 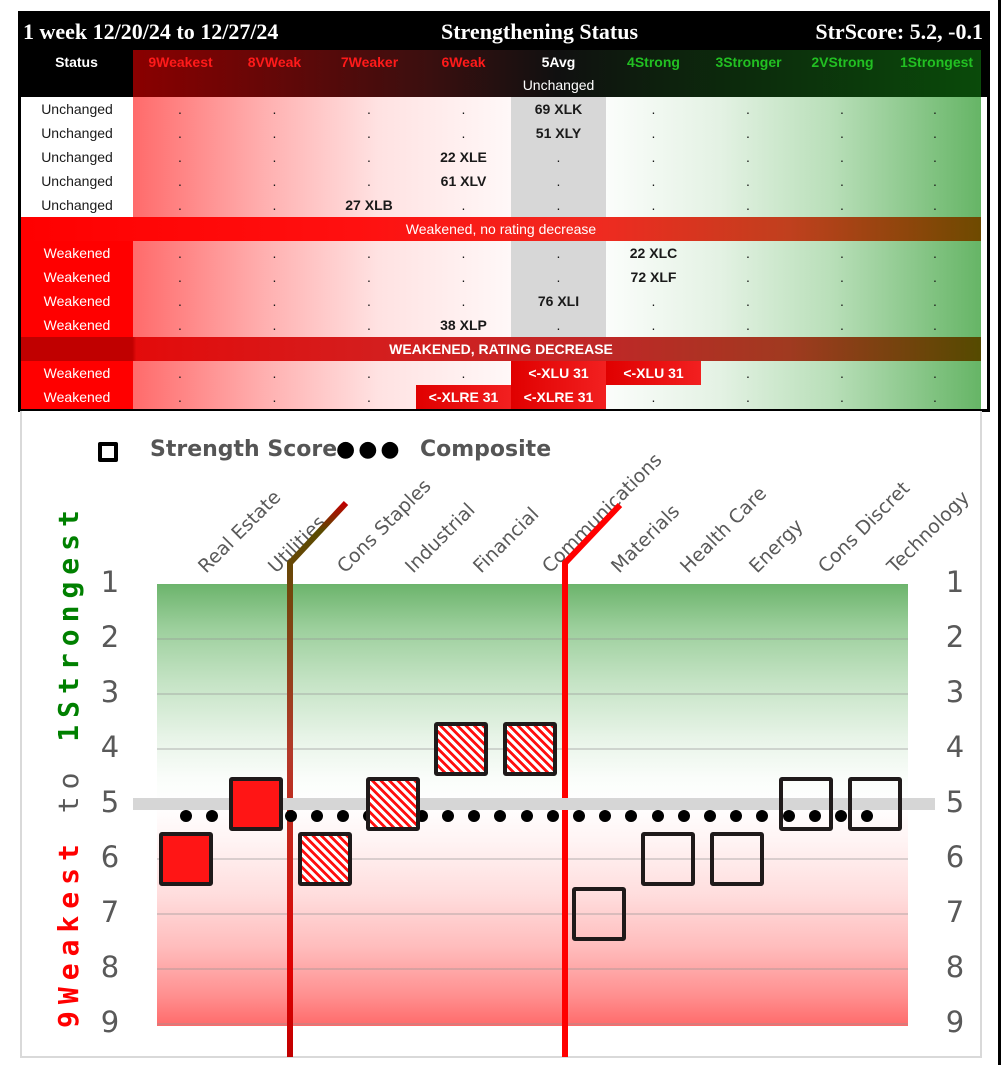 I want to click on ticker-cell: 69 XLK, so click(x=558, y=109).